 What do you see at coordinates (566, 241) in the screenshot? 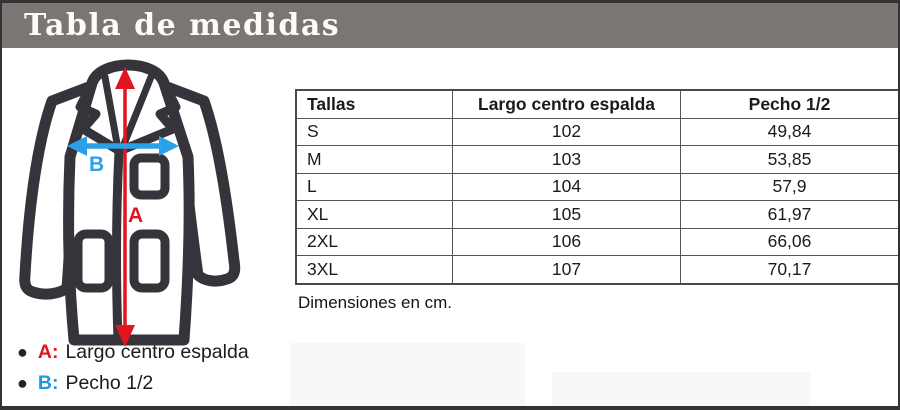
I see `value-cell: 106` at bounding box center [566, 241].